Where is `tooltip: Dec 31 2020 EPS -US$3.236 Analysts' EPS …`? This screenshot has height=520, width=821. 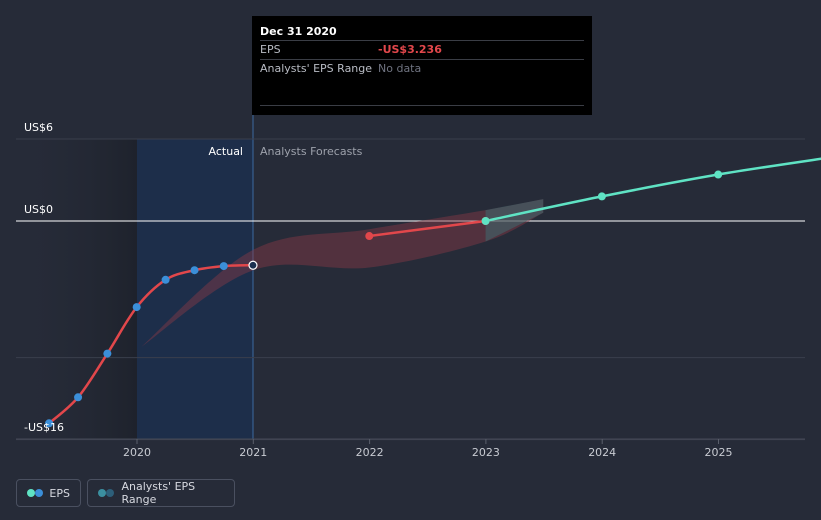
tooltip: Dec 31 2020 EPS -US$3.236 Analysts' EPS … is located at coordinates (422, 65).